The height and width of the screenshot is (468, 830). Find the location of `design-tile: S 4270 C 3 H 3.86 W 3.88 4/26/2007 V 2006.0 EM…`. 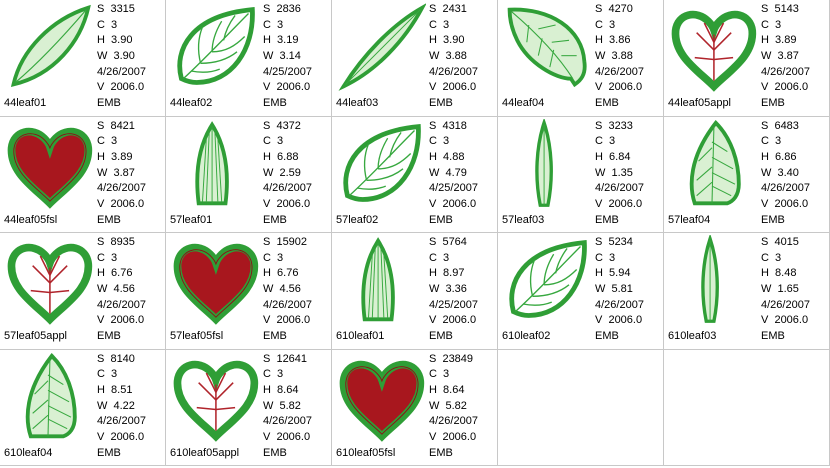

design-tile: S 4270 C 3 H 3.86 W 3.88 4/26/2007 V 2006.0 EM… is located at coordinates (581, 58).